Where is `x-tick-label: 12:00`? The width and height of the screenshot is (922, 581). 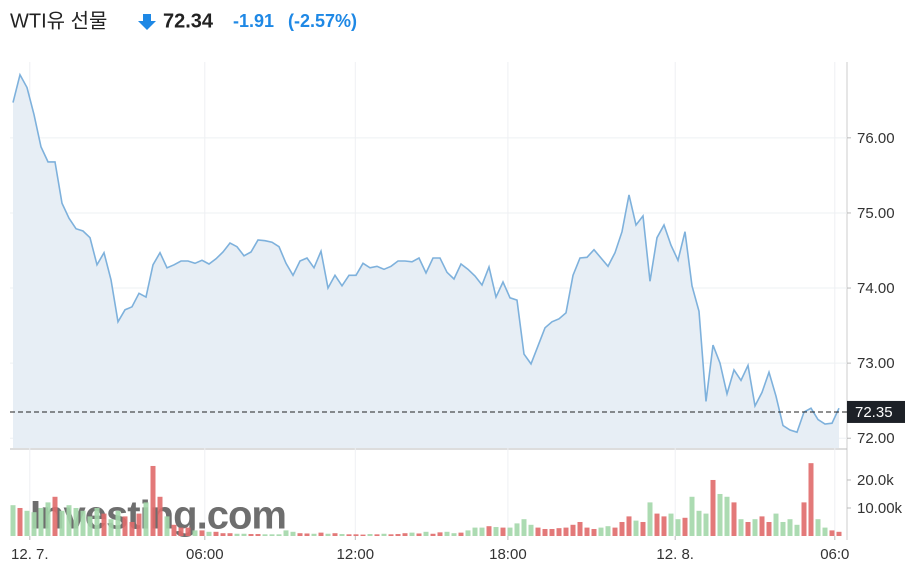 x-tick-label: 12:00 is located at coordinates (356, 554).